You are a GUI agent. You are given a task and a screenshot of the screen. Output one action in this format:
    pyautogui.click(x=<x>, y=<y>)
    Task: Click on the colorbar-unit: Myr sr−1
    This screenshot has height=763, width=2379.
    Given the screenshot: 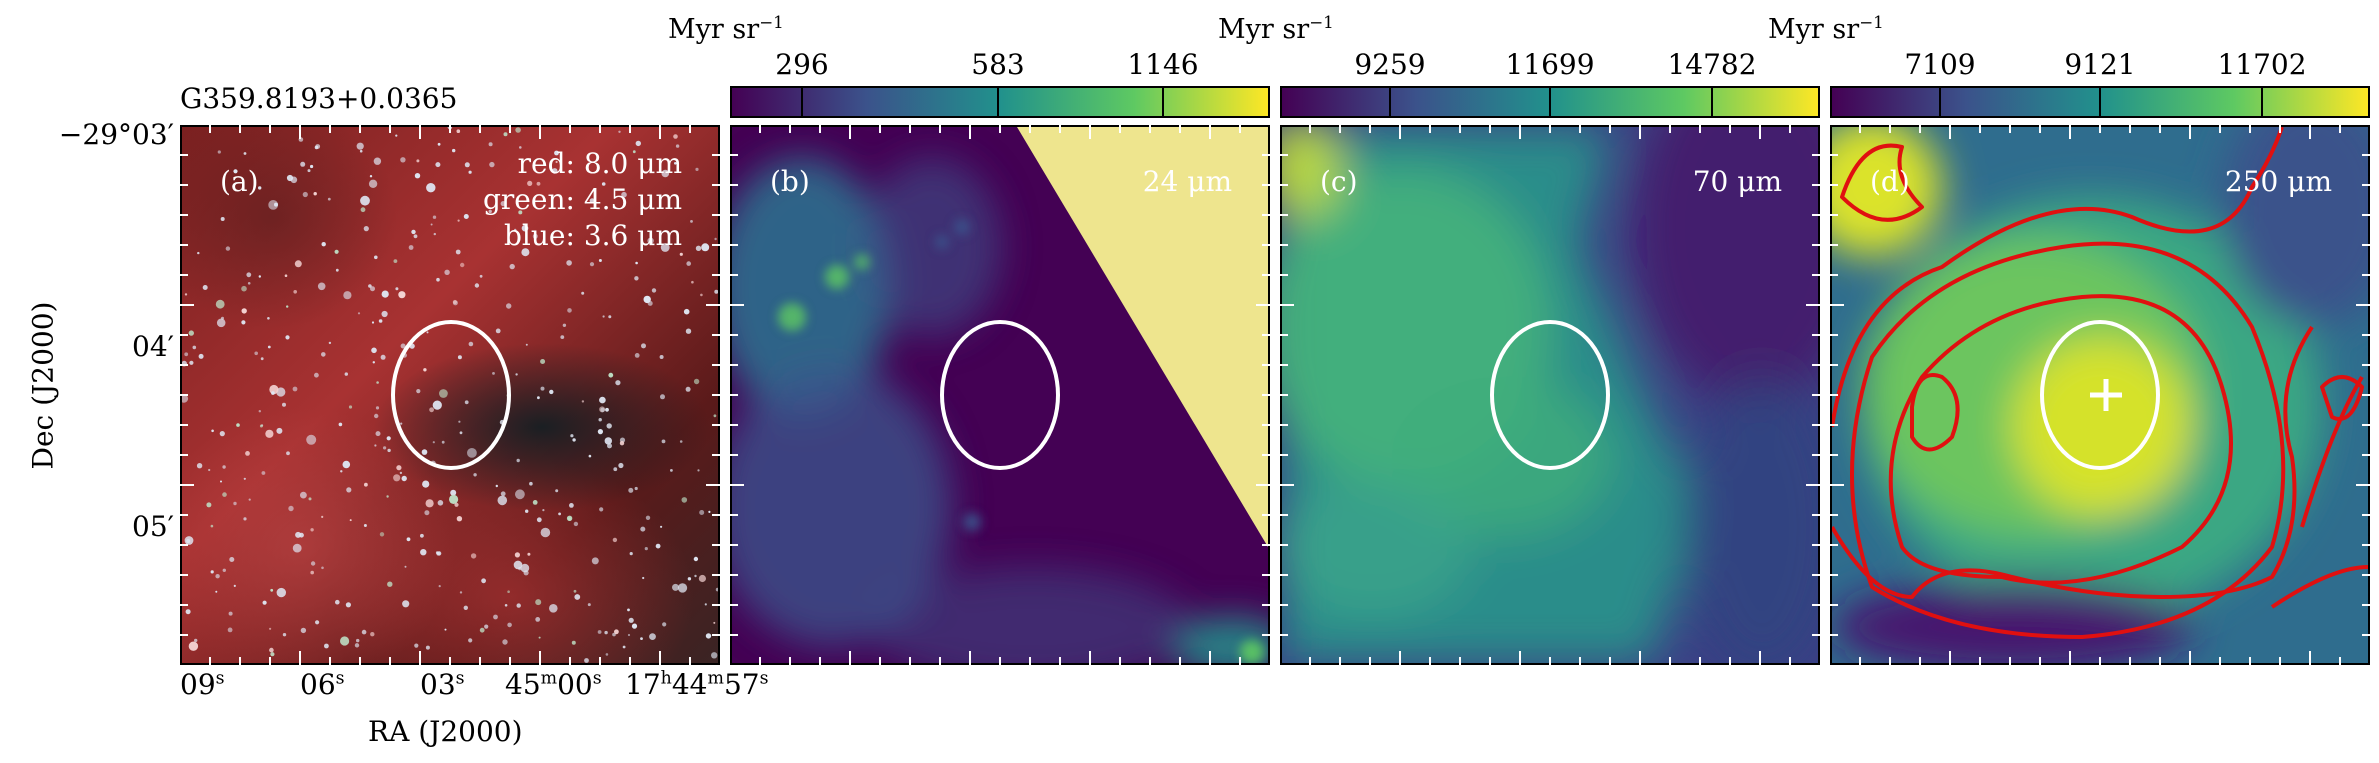 What is the action you would take?
    pyautogui.click(x=1276, y=28)
    